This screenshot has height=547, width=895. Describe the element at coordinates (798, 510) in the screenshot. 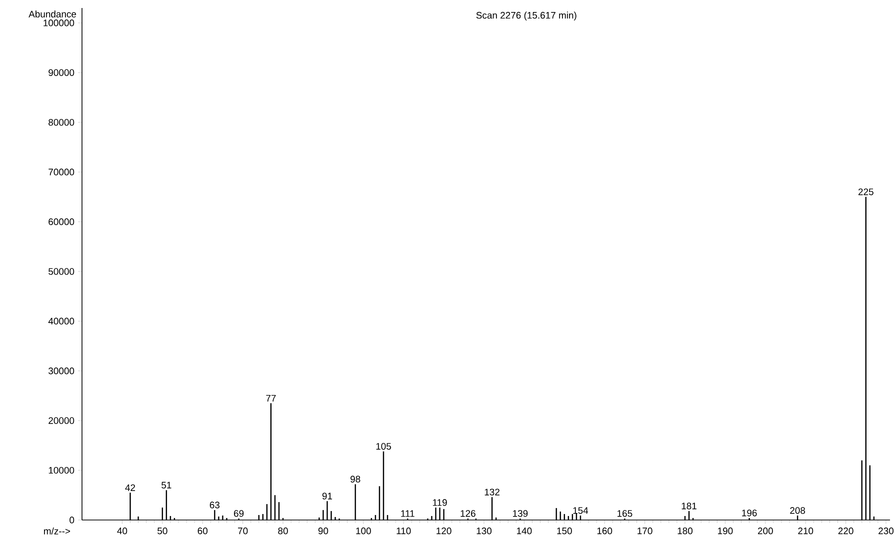

I see `annotation: 208` at that location.